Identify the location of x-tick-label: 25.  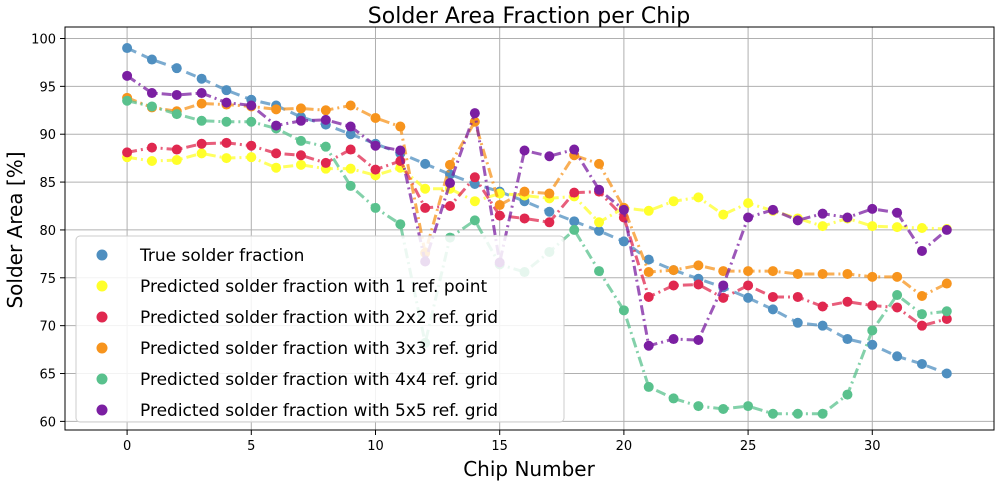
(748, 446).